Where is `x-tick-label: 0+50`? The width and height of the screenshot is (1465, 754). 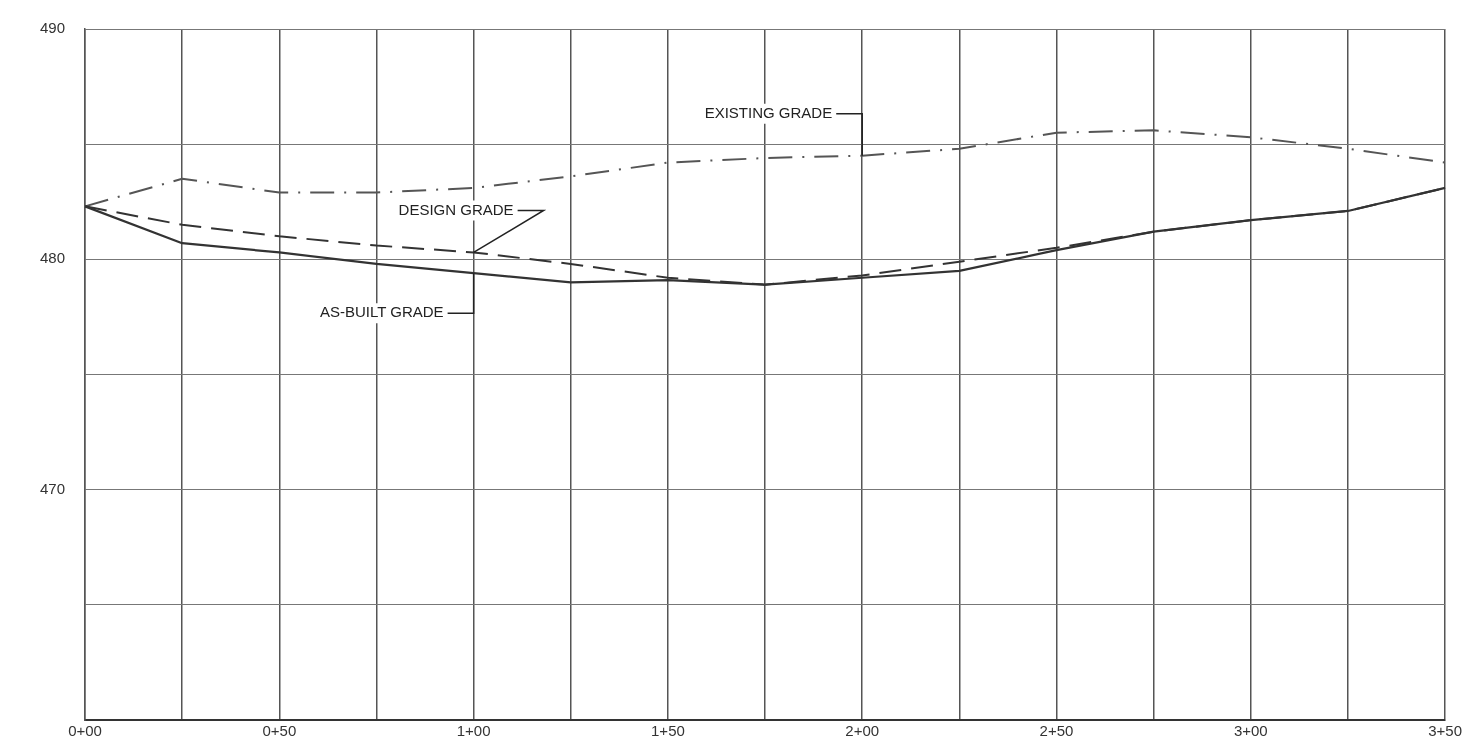
x-tick-label: 0+50 is located at coordinates (279, 731).